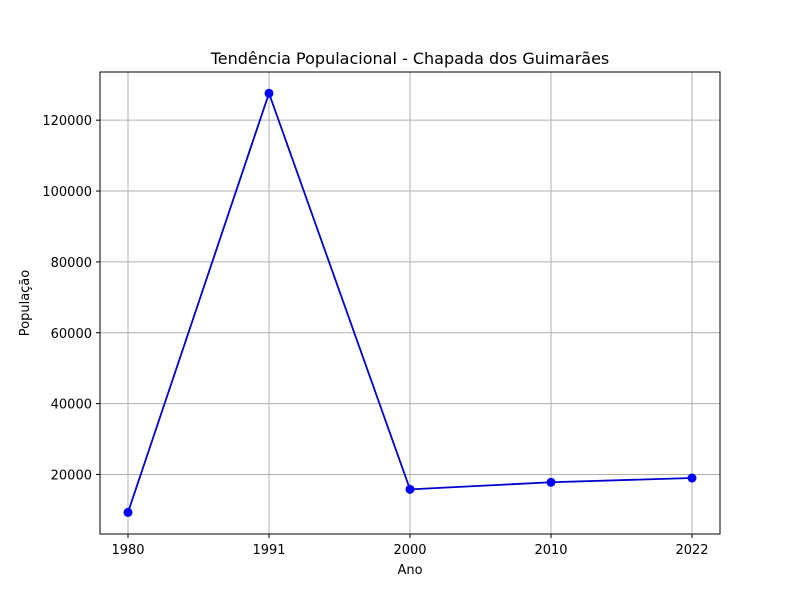 The width and height of the screenshot is (800, 600). I want to click on x-tick-label: 2010, so click(550, 550).